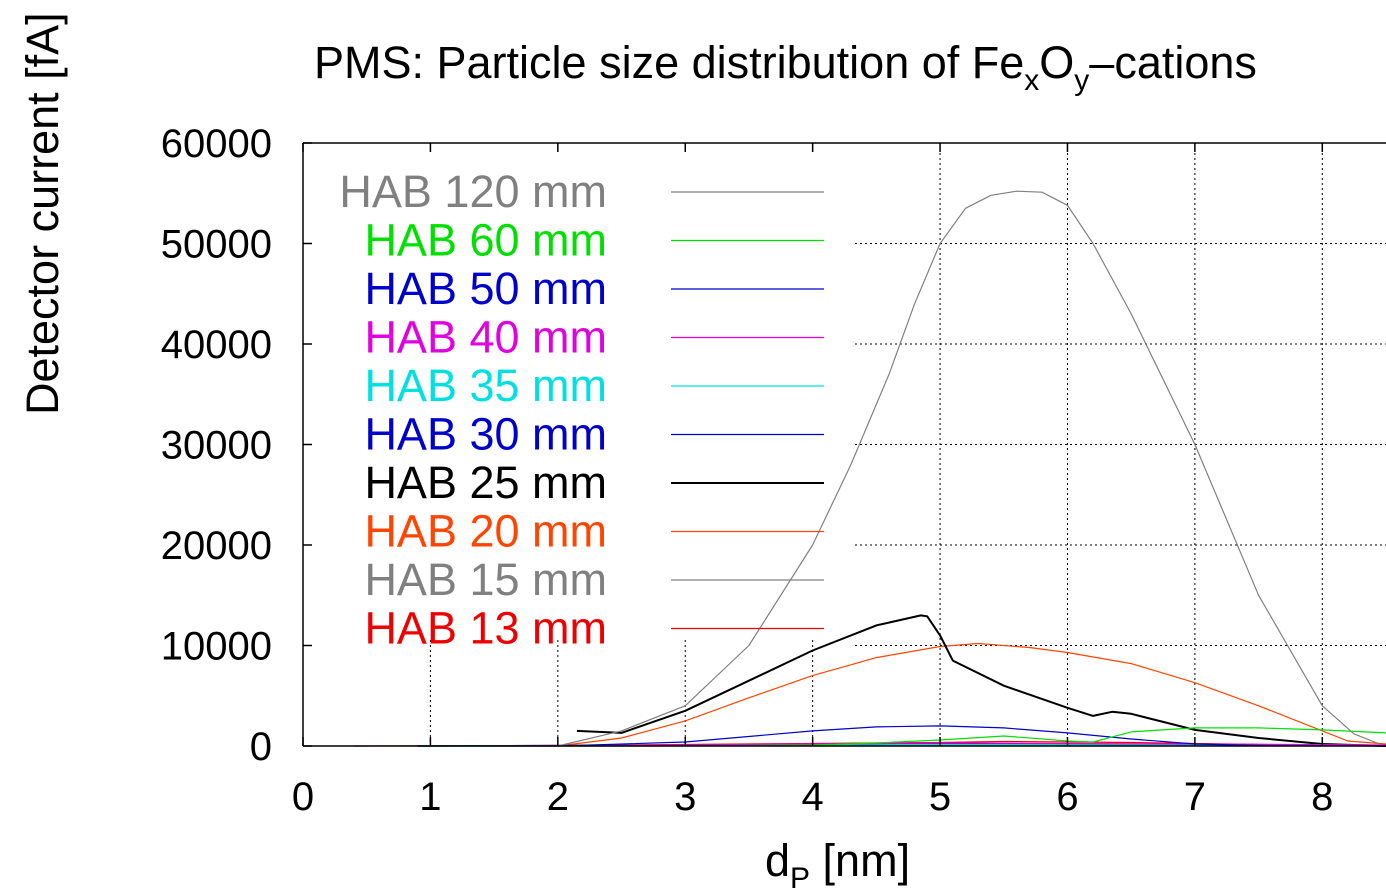 This screenshot has height=895, width=1386. I want to click on y-tick-label: 60000, so click(216, 144).